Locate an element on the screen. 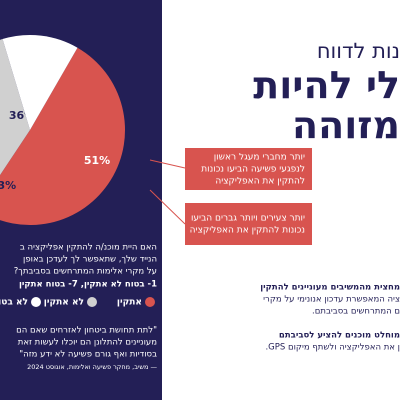 The height and width of the screenshot is (400, 400). callout-text: להתקין את האפליקציה is located at coordinates (260, 182).